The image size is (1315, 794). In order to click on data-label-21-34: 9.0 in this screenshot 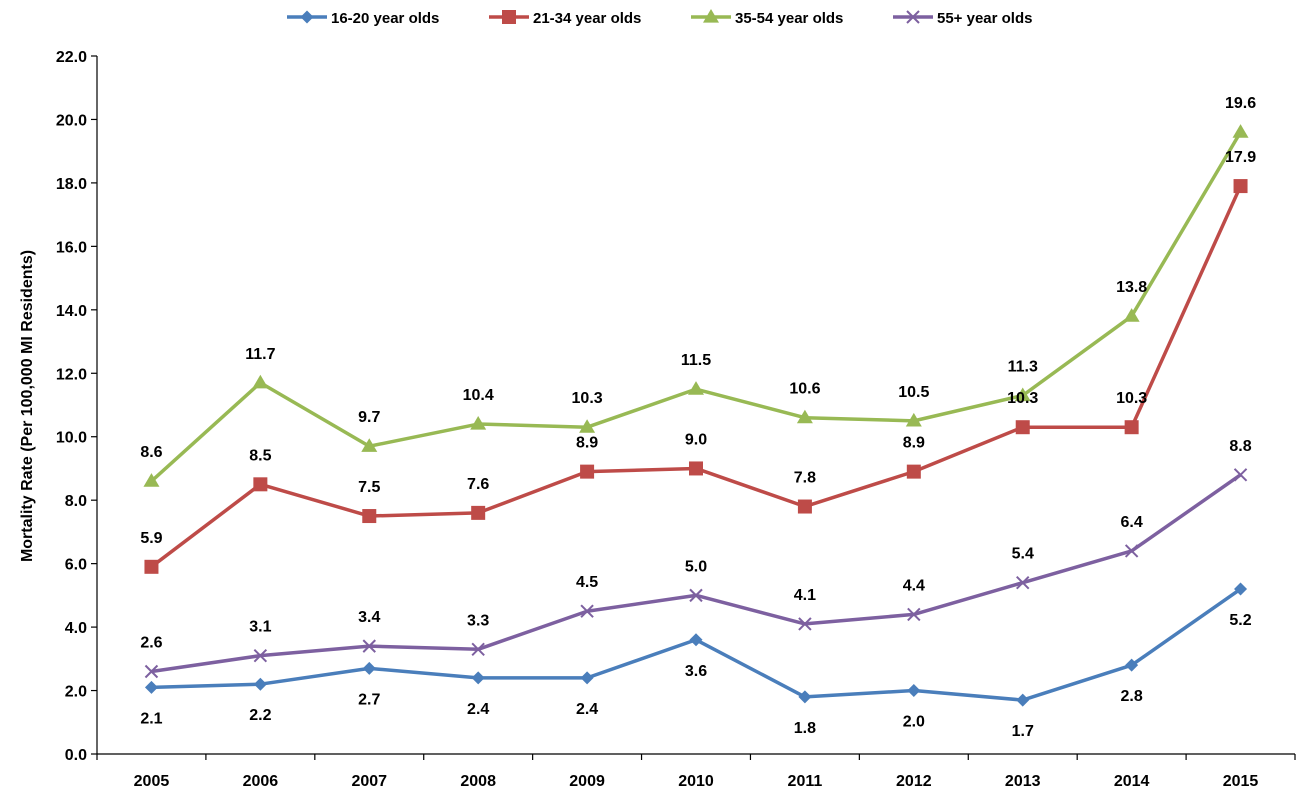, I will do `click(696, 439)`.